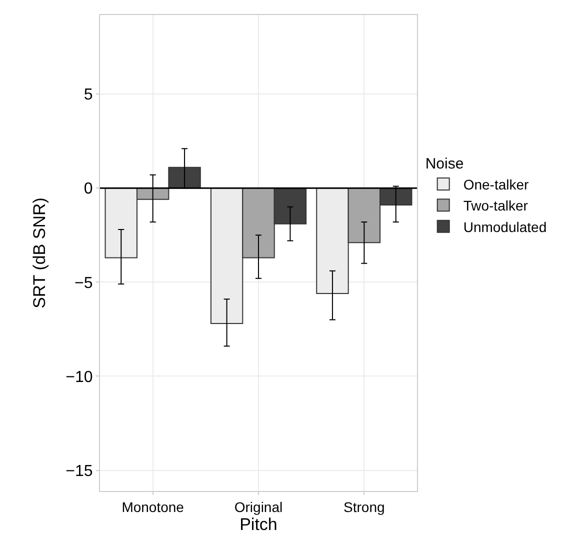 The width and height of the screenshot is (567, 546). I want to click on legend-label: One-talker, so click(496, 184).